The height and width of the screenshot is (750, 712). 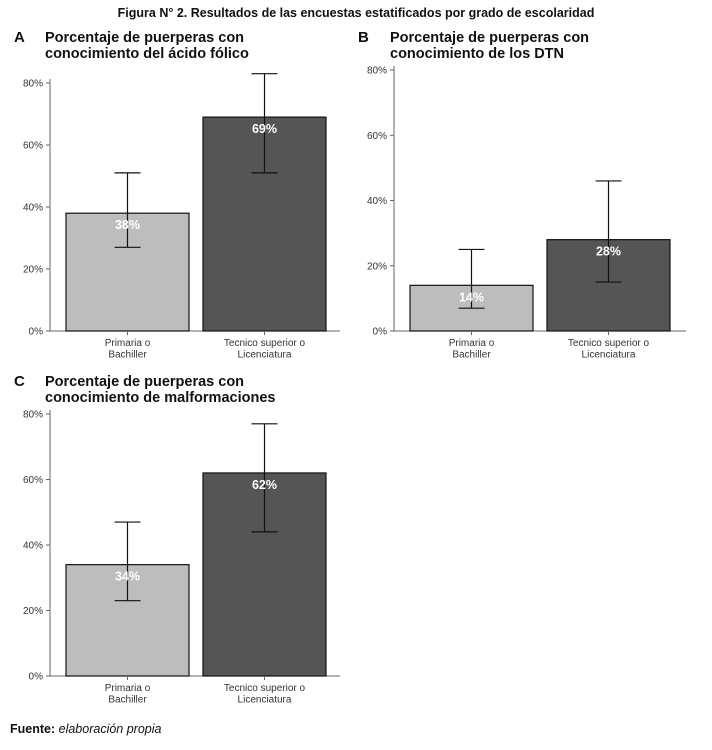 What do you see at coordinates (127, 577) in the screenshot?
I see `data-label: 34%` at bounding box center [127, 577].